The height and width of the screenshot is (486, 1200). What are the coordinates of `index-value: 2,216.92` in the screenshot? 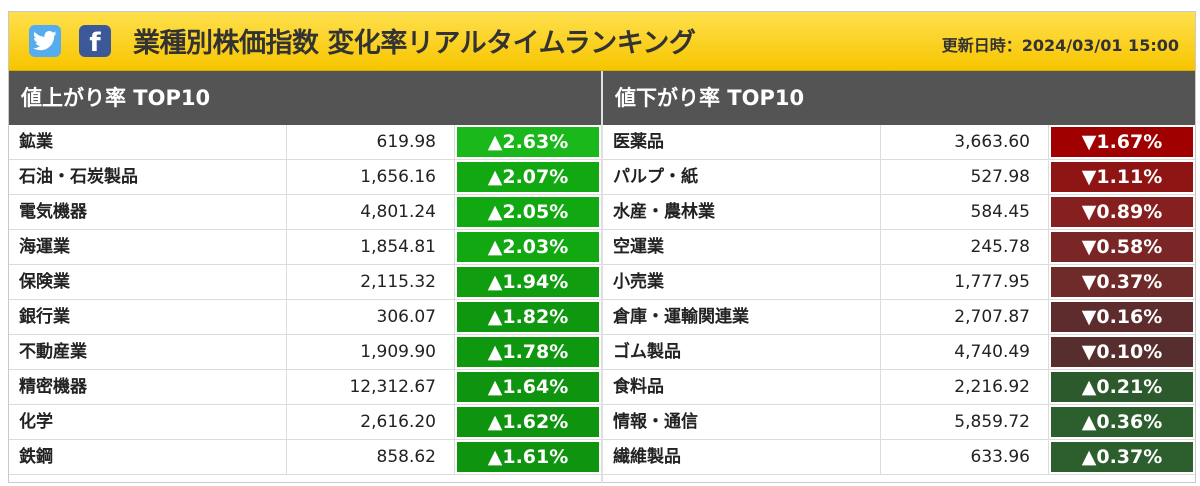 It's located at (965, 387).